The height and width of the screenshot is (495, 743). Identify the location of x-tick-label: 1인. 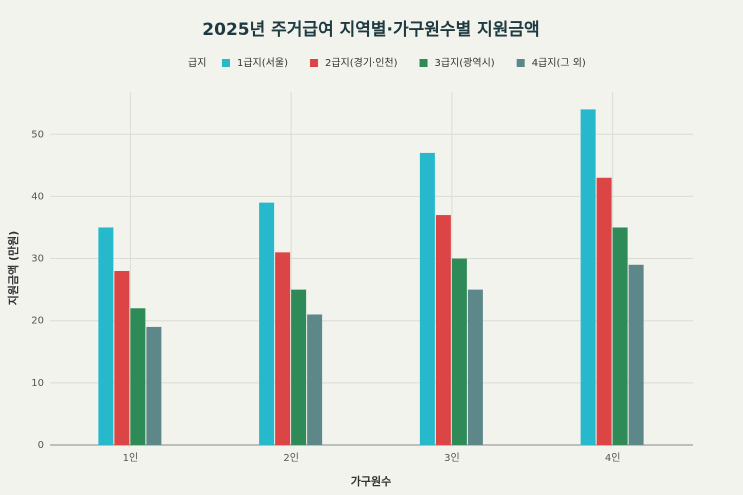
(131, 458).